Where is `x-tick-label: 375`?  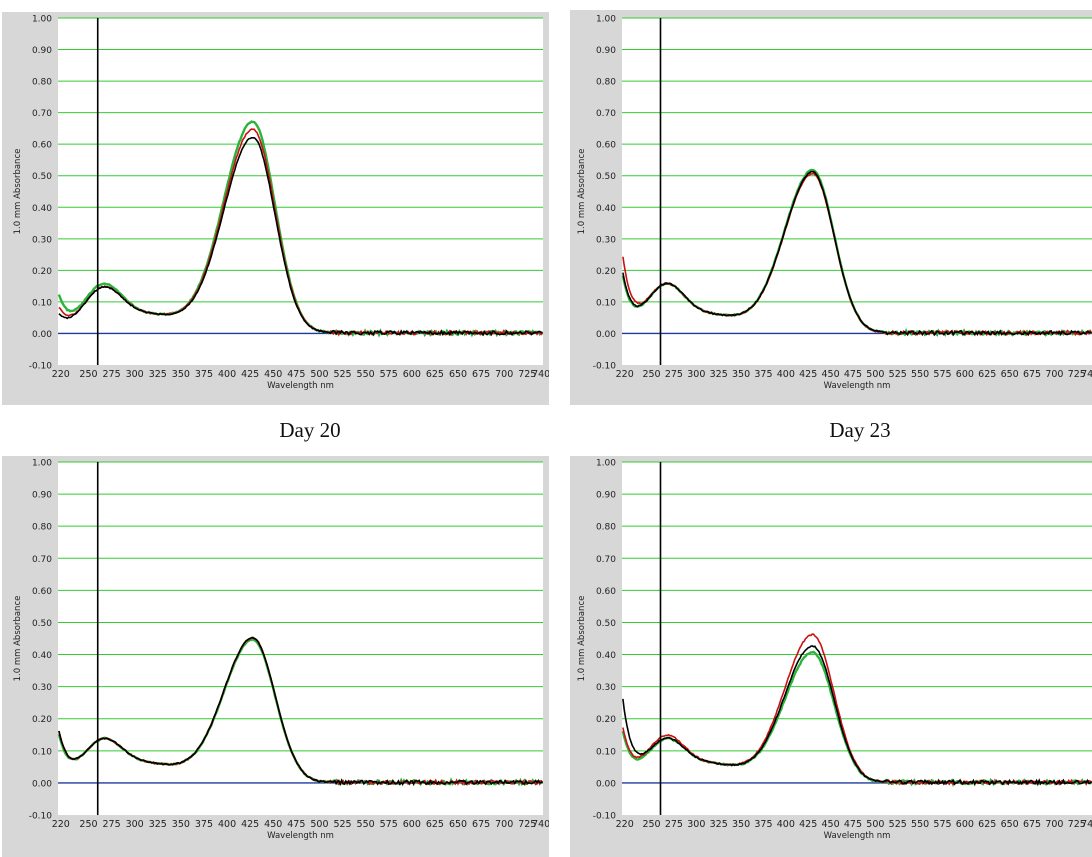 x-tick-label: 375 is located at coordinates (763, 374).